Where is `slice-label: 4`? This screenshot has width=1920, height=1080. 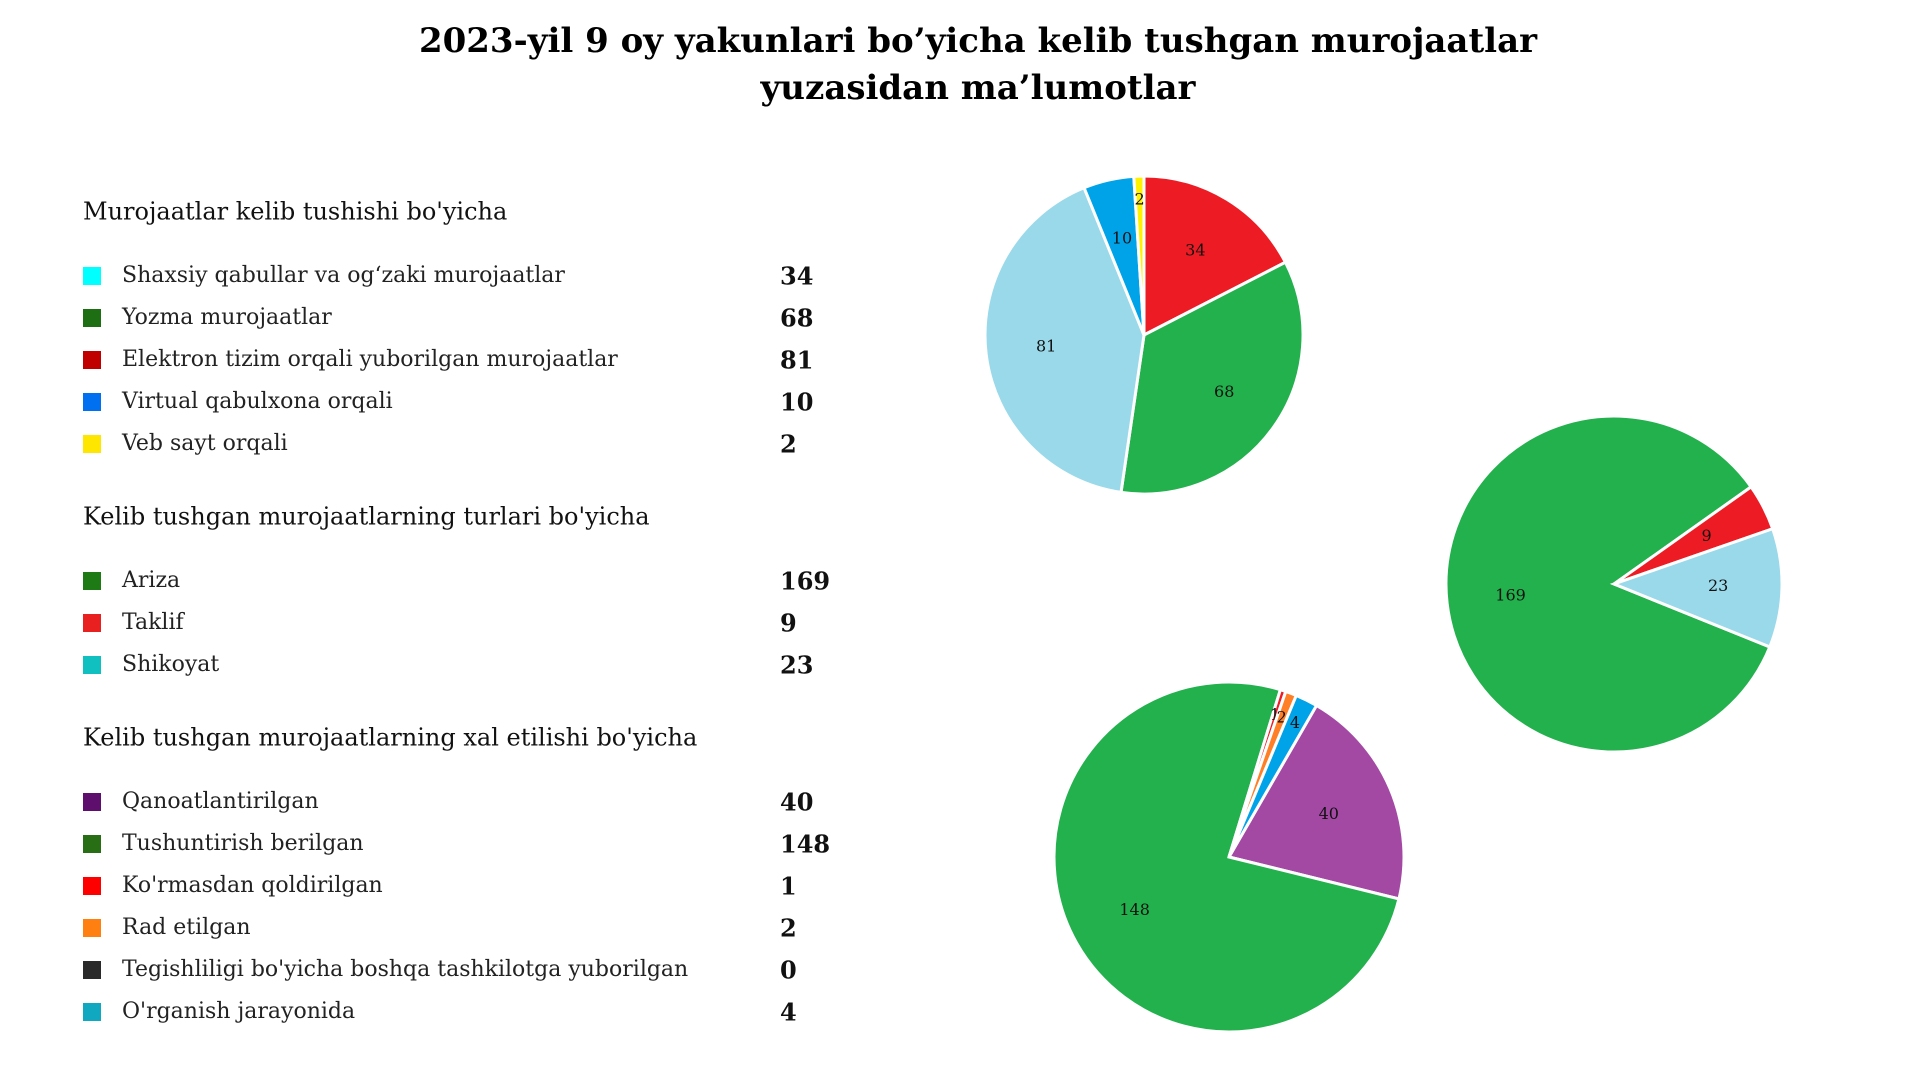
slice-label: 4 is located at coordinates (1295, 722).